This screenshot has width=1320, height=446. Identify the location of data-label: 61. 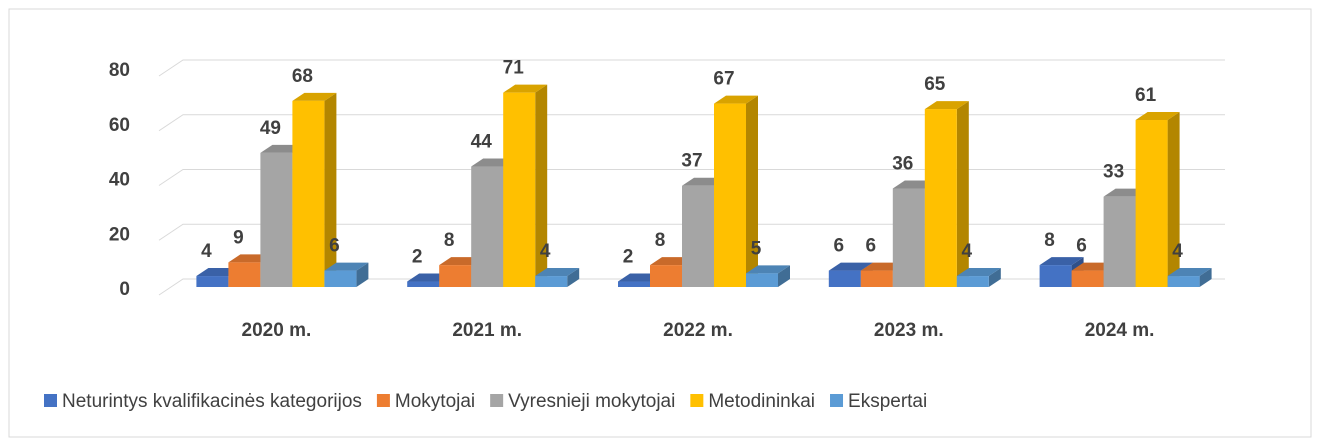
(1146, 95).